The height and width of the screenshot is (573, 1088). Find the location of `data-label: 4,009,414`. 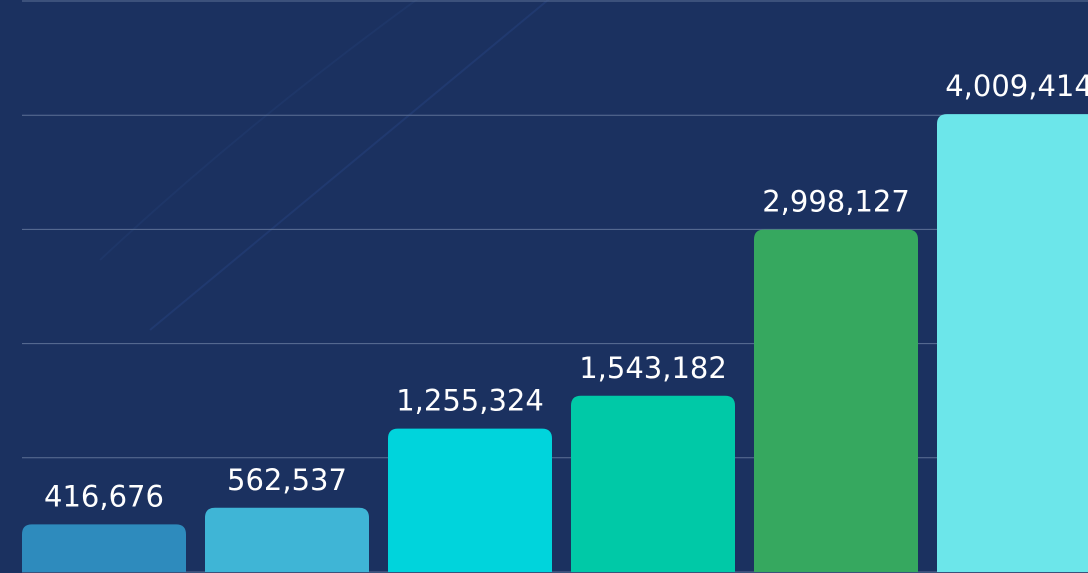

data-label: 4,009,414 is located at coordinates (1016, 86).